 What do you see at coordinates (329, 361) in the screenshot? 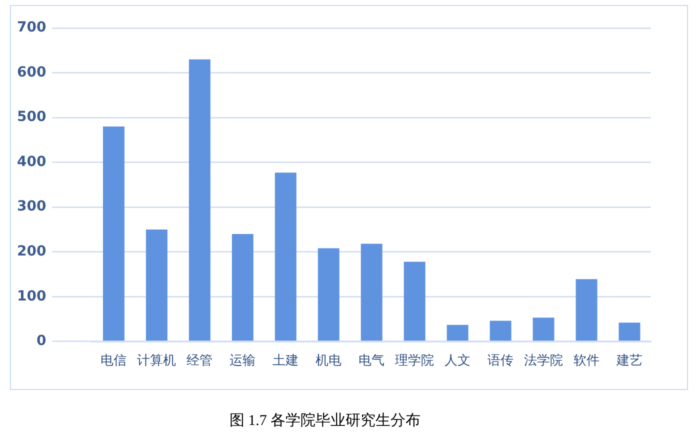
I see `x-tick-label: 机电` at bounding box center [329, 361].